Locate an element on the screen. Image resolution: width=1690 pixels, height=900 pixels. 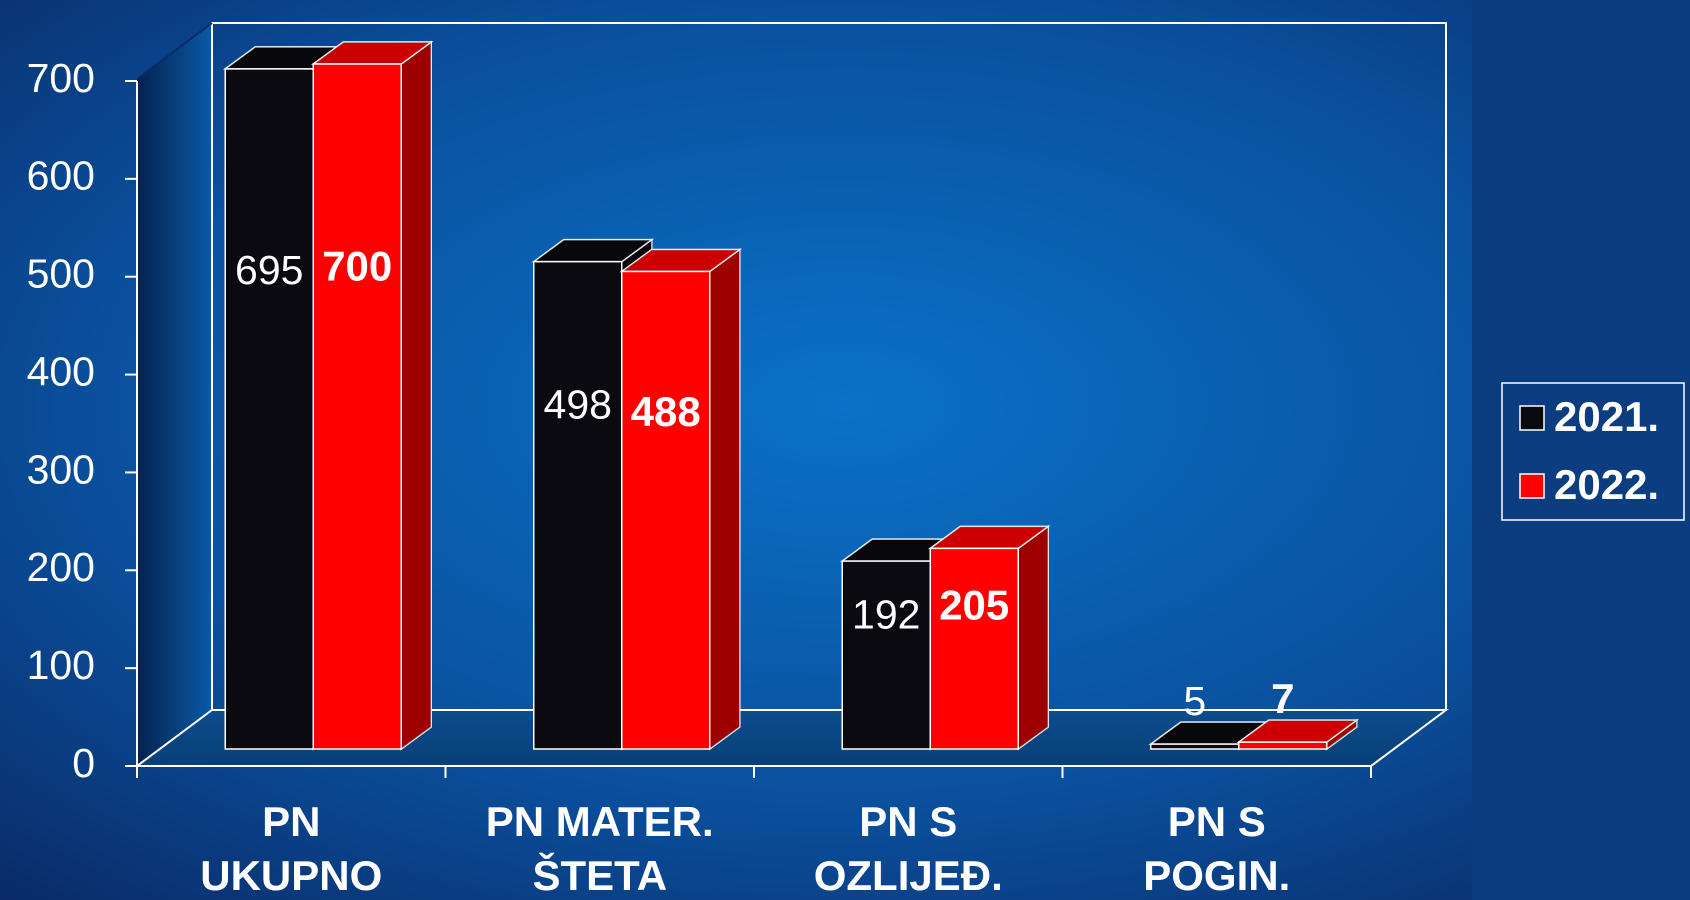
left-wall is located at coordinates (174, 394).